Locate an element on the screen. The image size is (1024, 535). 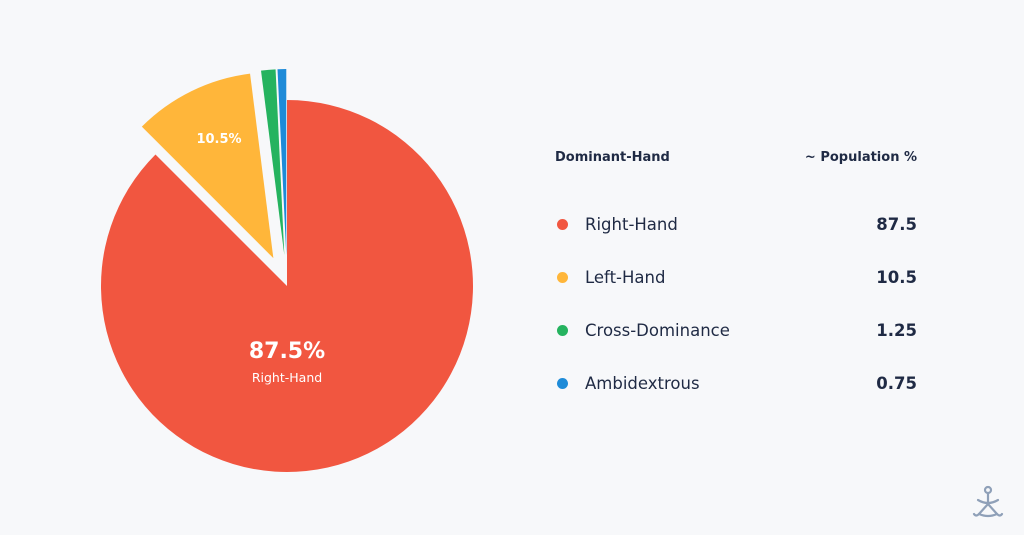
legend-label: Cross-Dominance is located at coordinates (657, 330).